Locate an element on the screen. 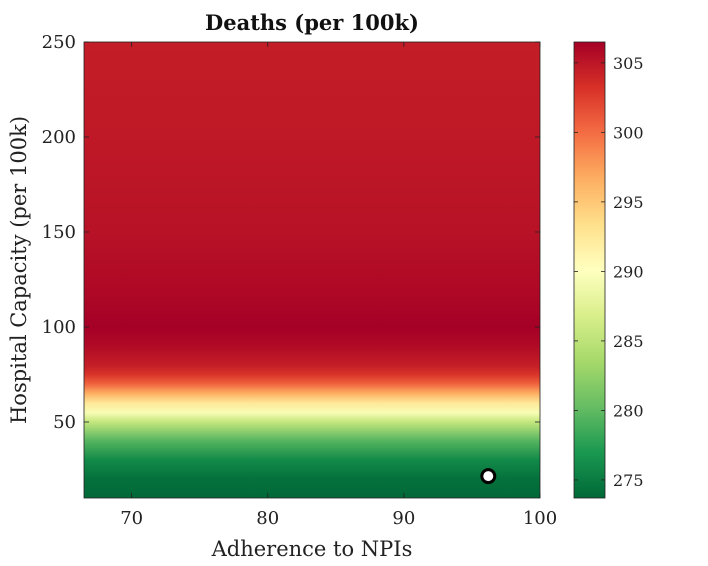  x-tick-label: 100 is located at coordinates (540, 518).